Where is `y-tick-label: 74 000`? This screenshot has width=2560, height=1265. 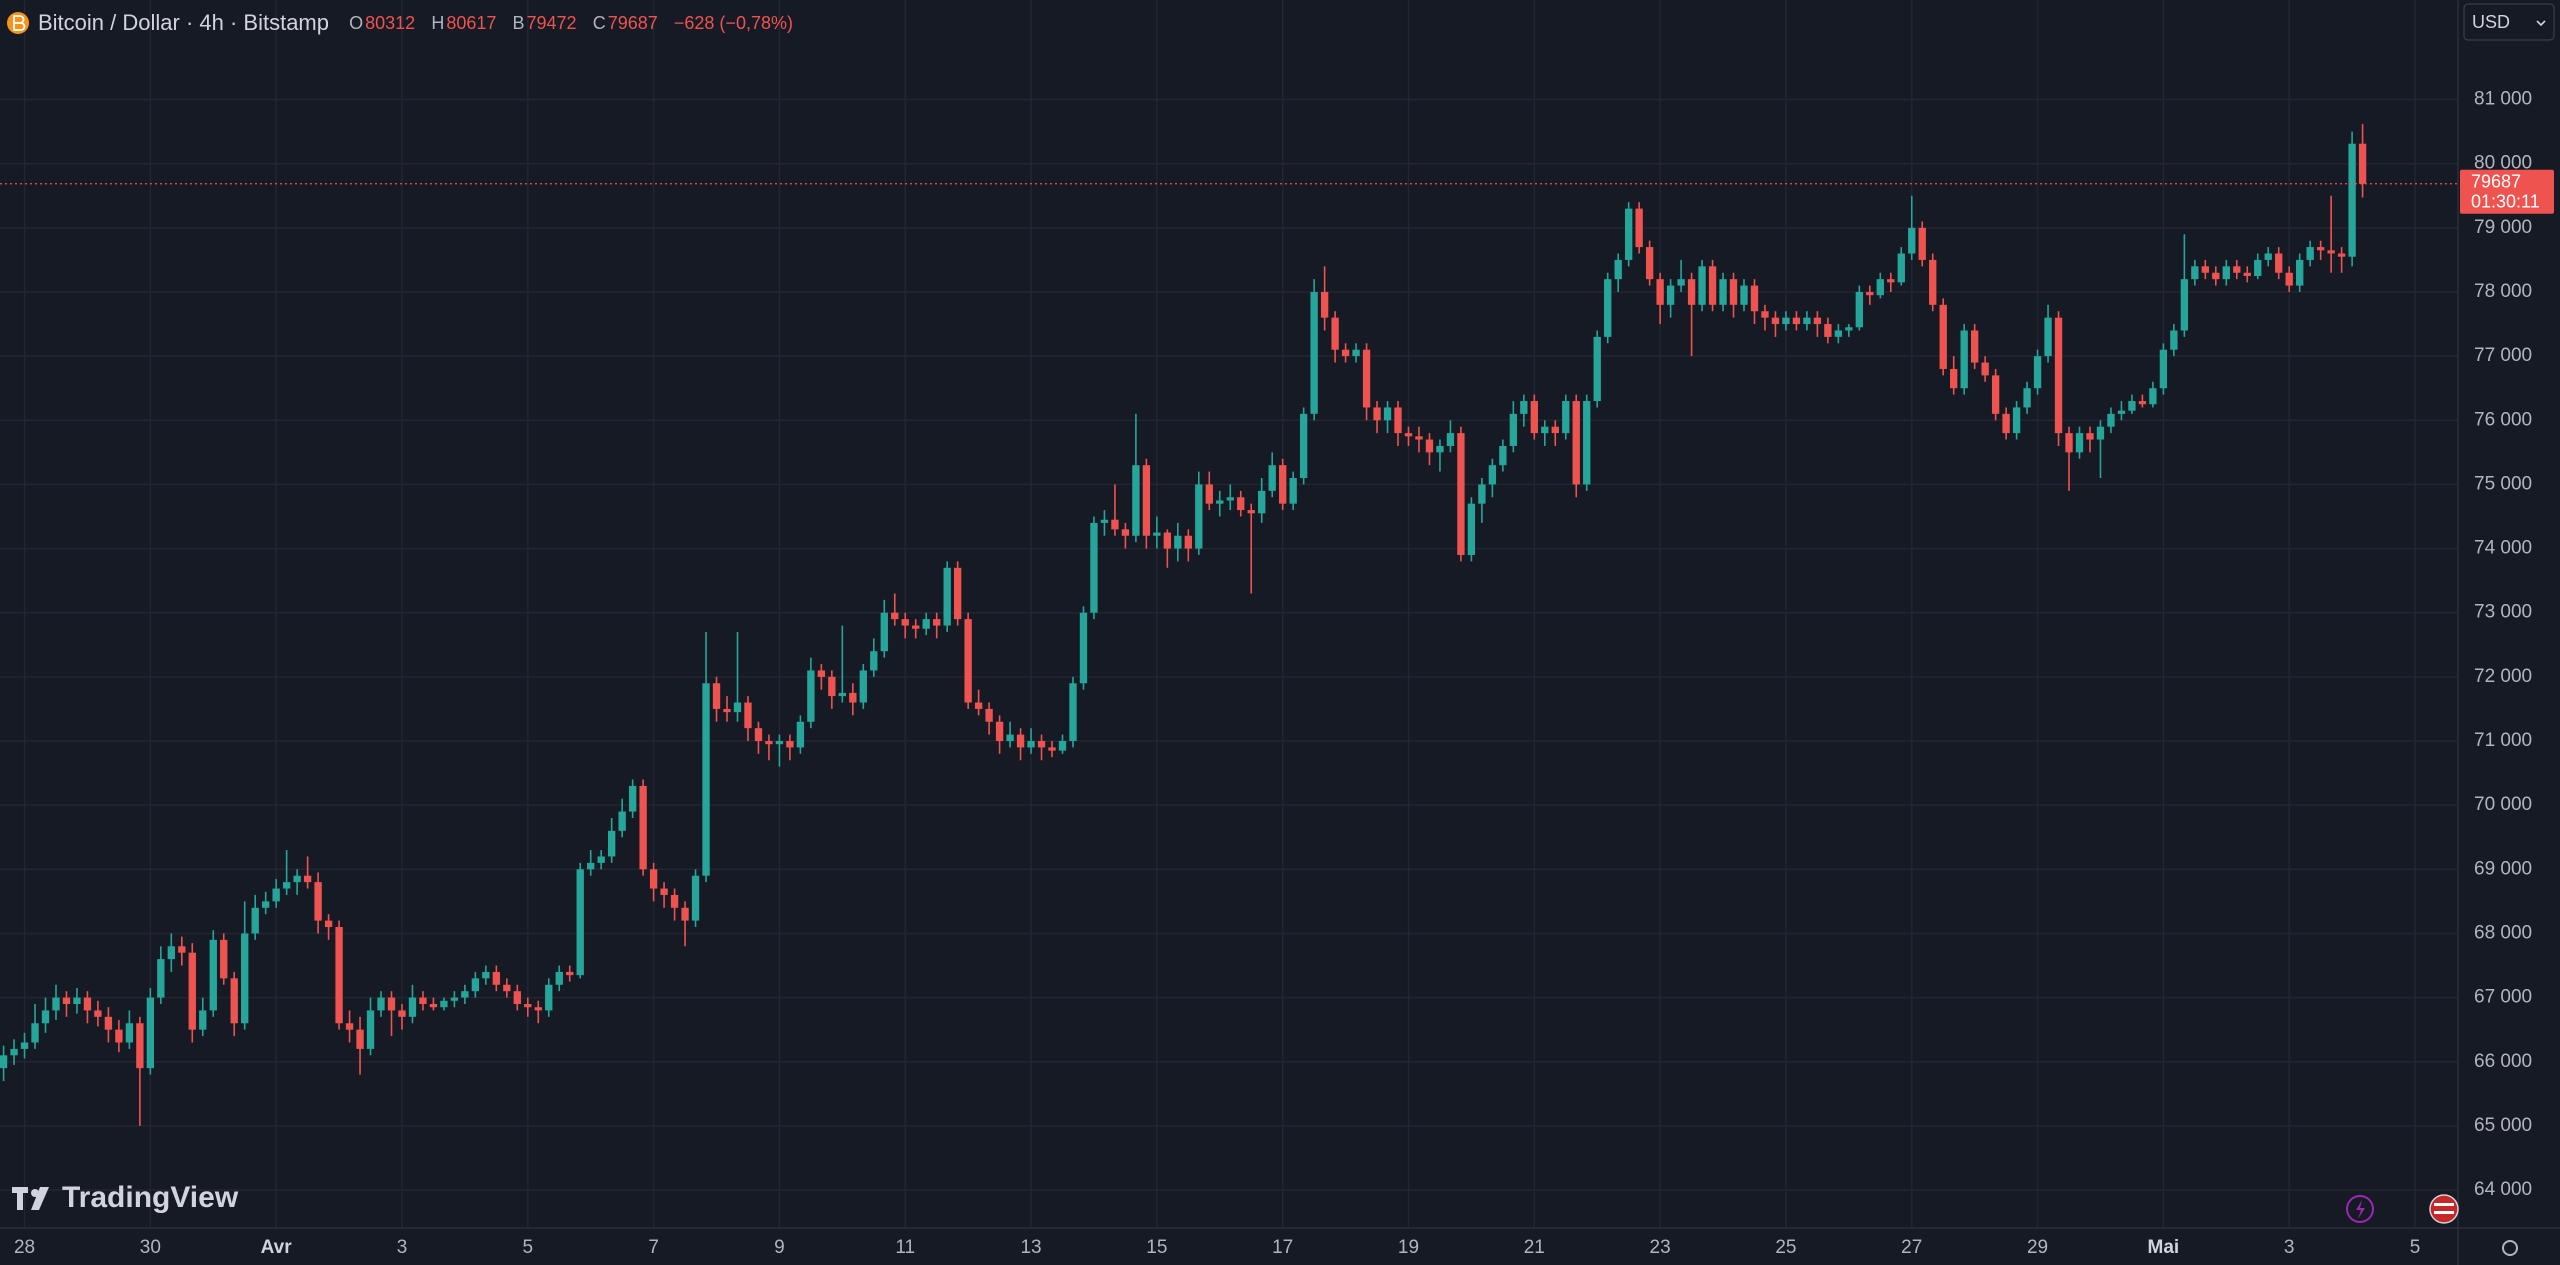 y-tick-label: 74 000 is located at coordinates (2503, 548).